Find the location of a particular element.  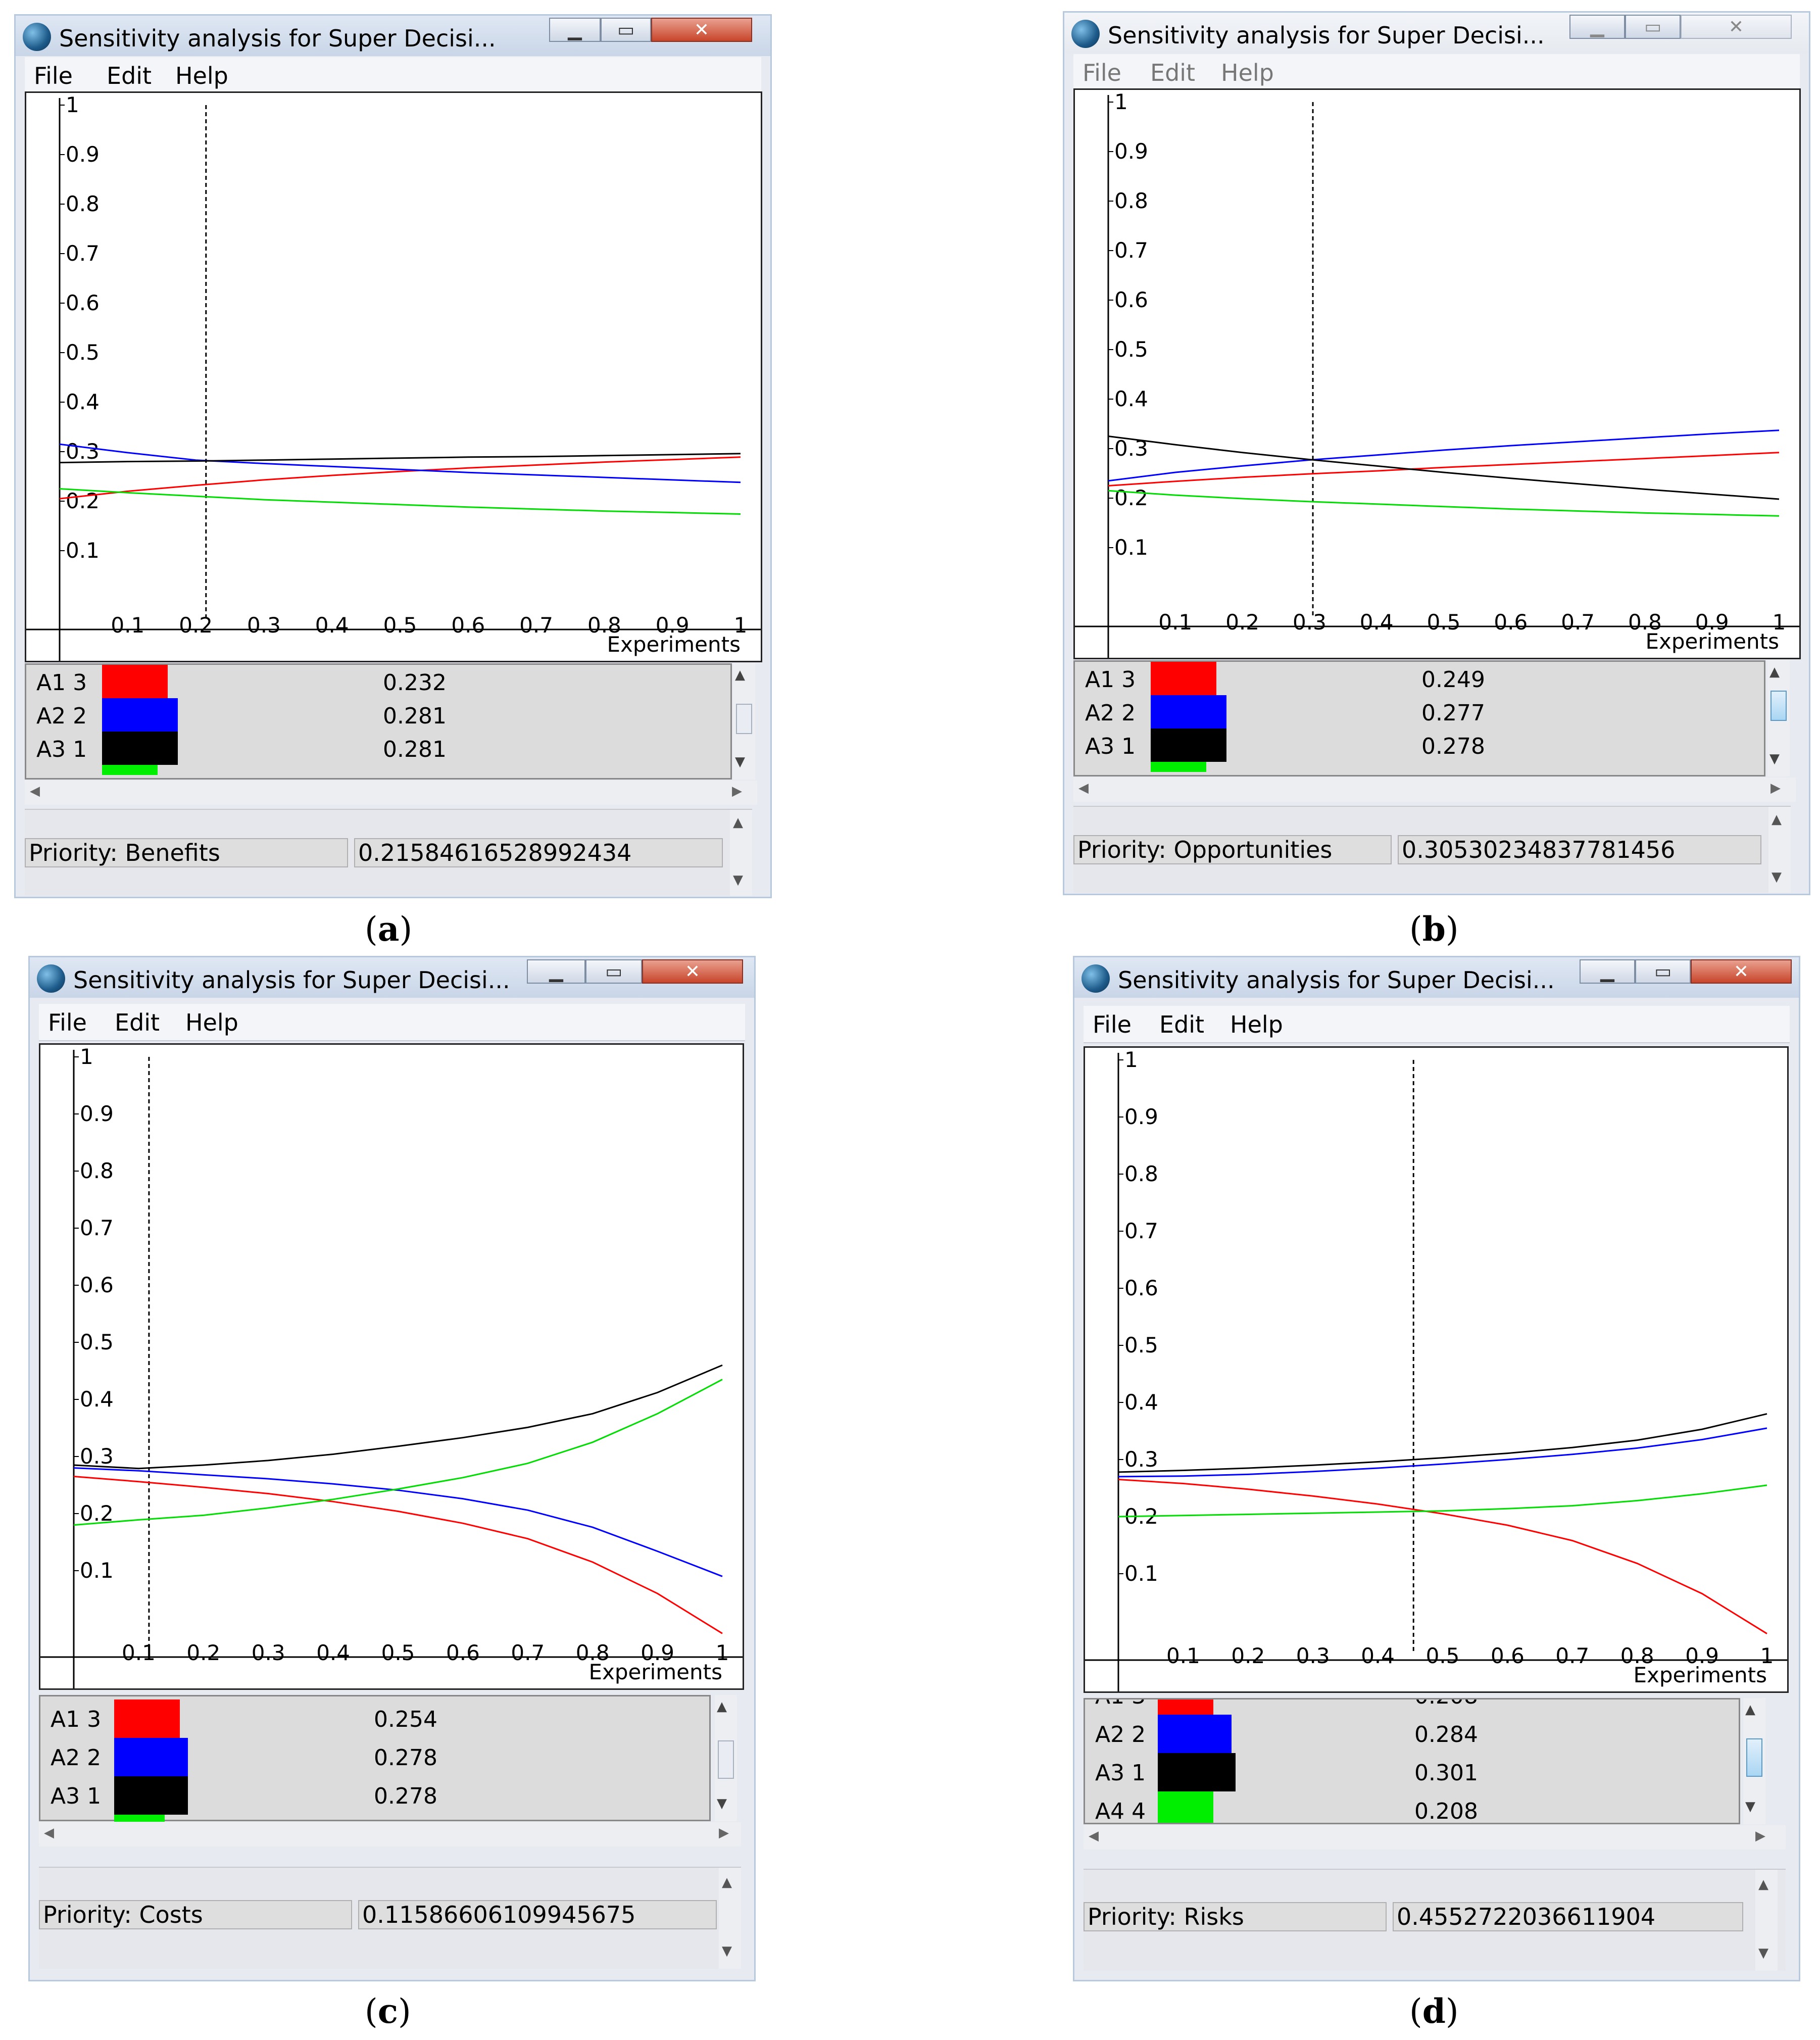

legend-value: 0.281 is located at coordinates (415, 749).